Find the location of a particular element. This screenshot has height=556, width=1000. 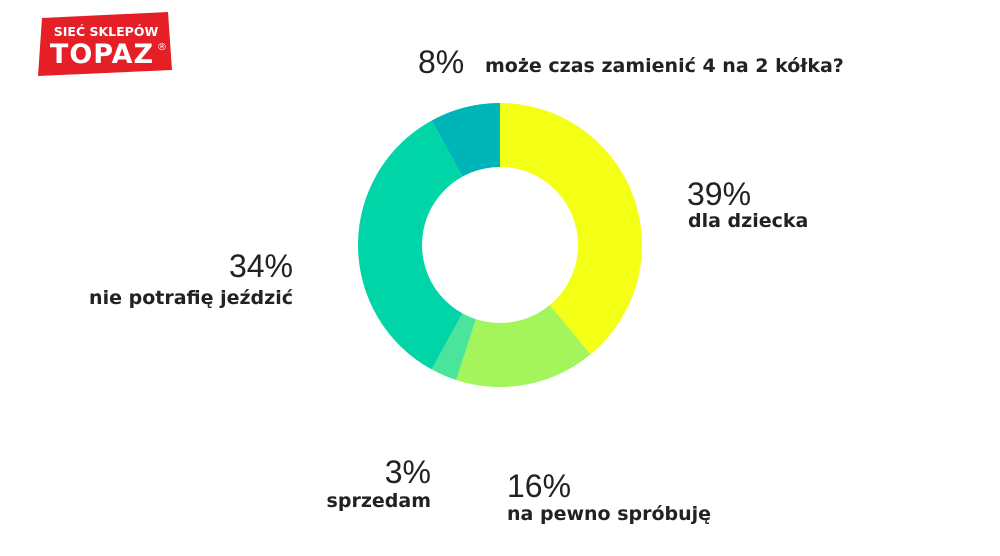

topaz-logo: SIEĆ SKLEPÓW TOPAZ ® is located at coordinates (105, 44).